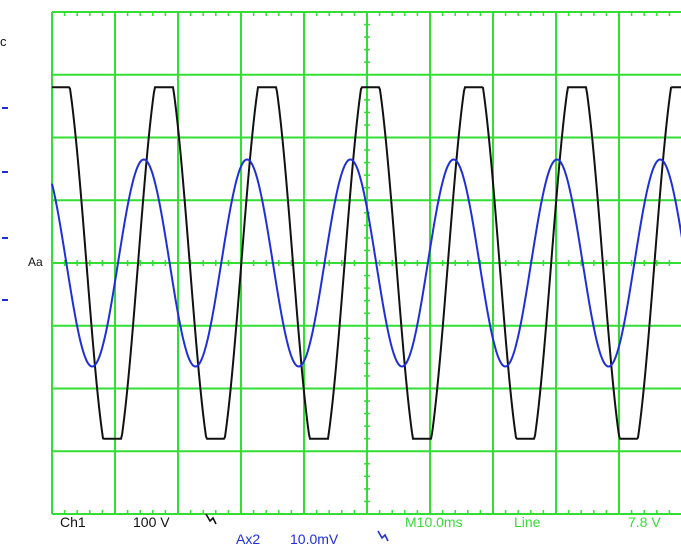 The image size is (681, 551). Describe the element at coordinates (73, 522) in the screenshot. I see `ch1-label: Ch1` at that location.